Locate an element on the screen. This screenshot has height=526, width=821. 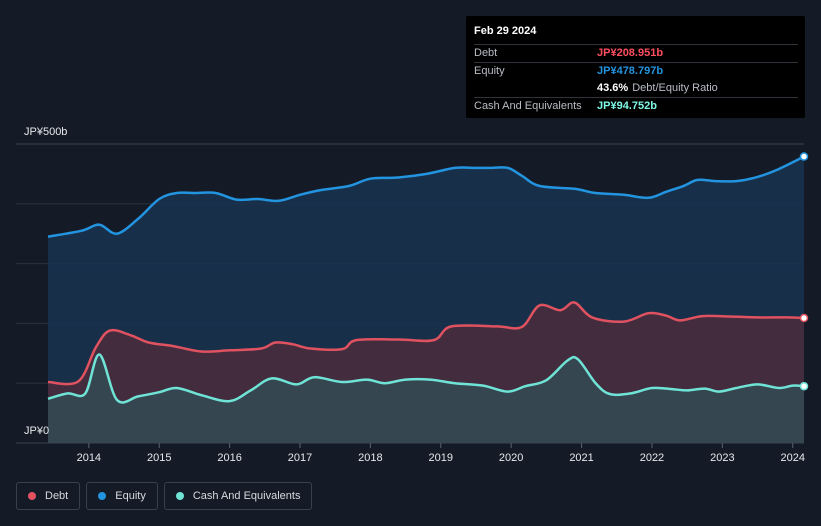
legend-label: Debt is located at coordinates (57, 496).